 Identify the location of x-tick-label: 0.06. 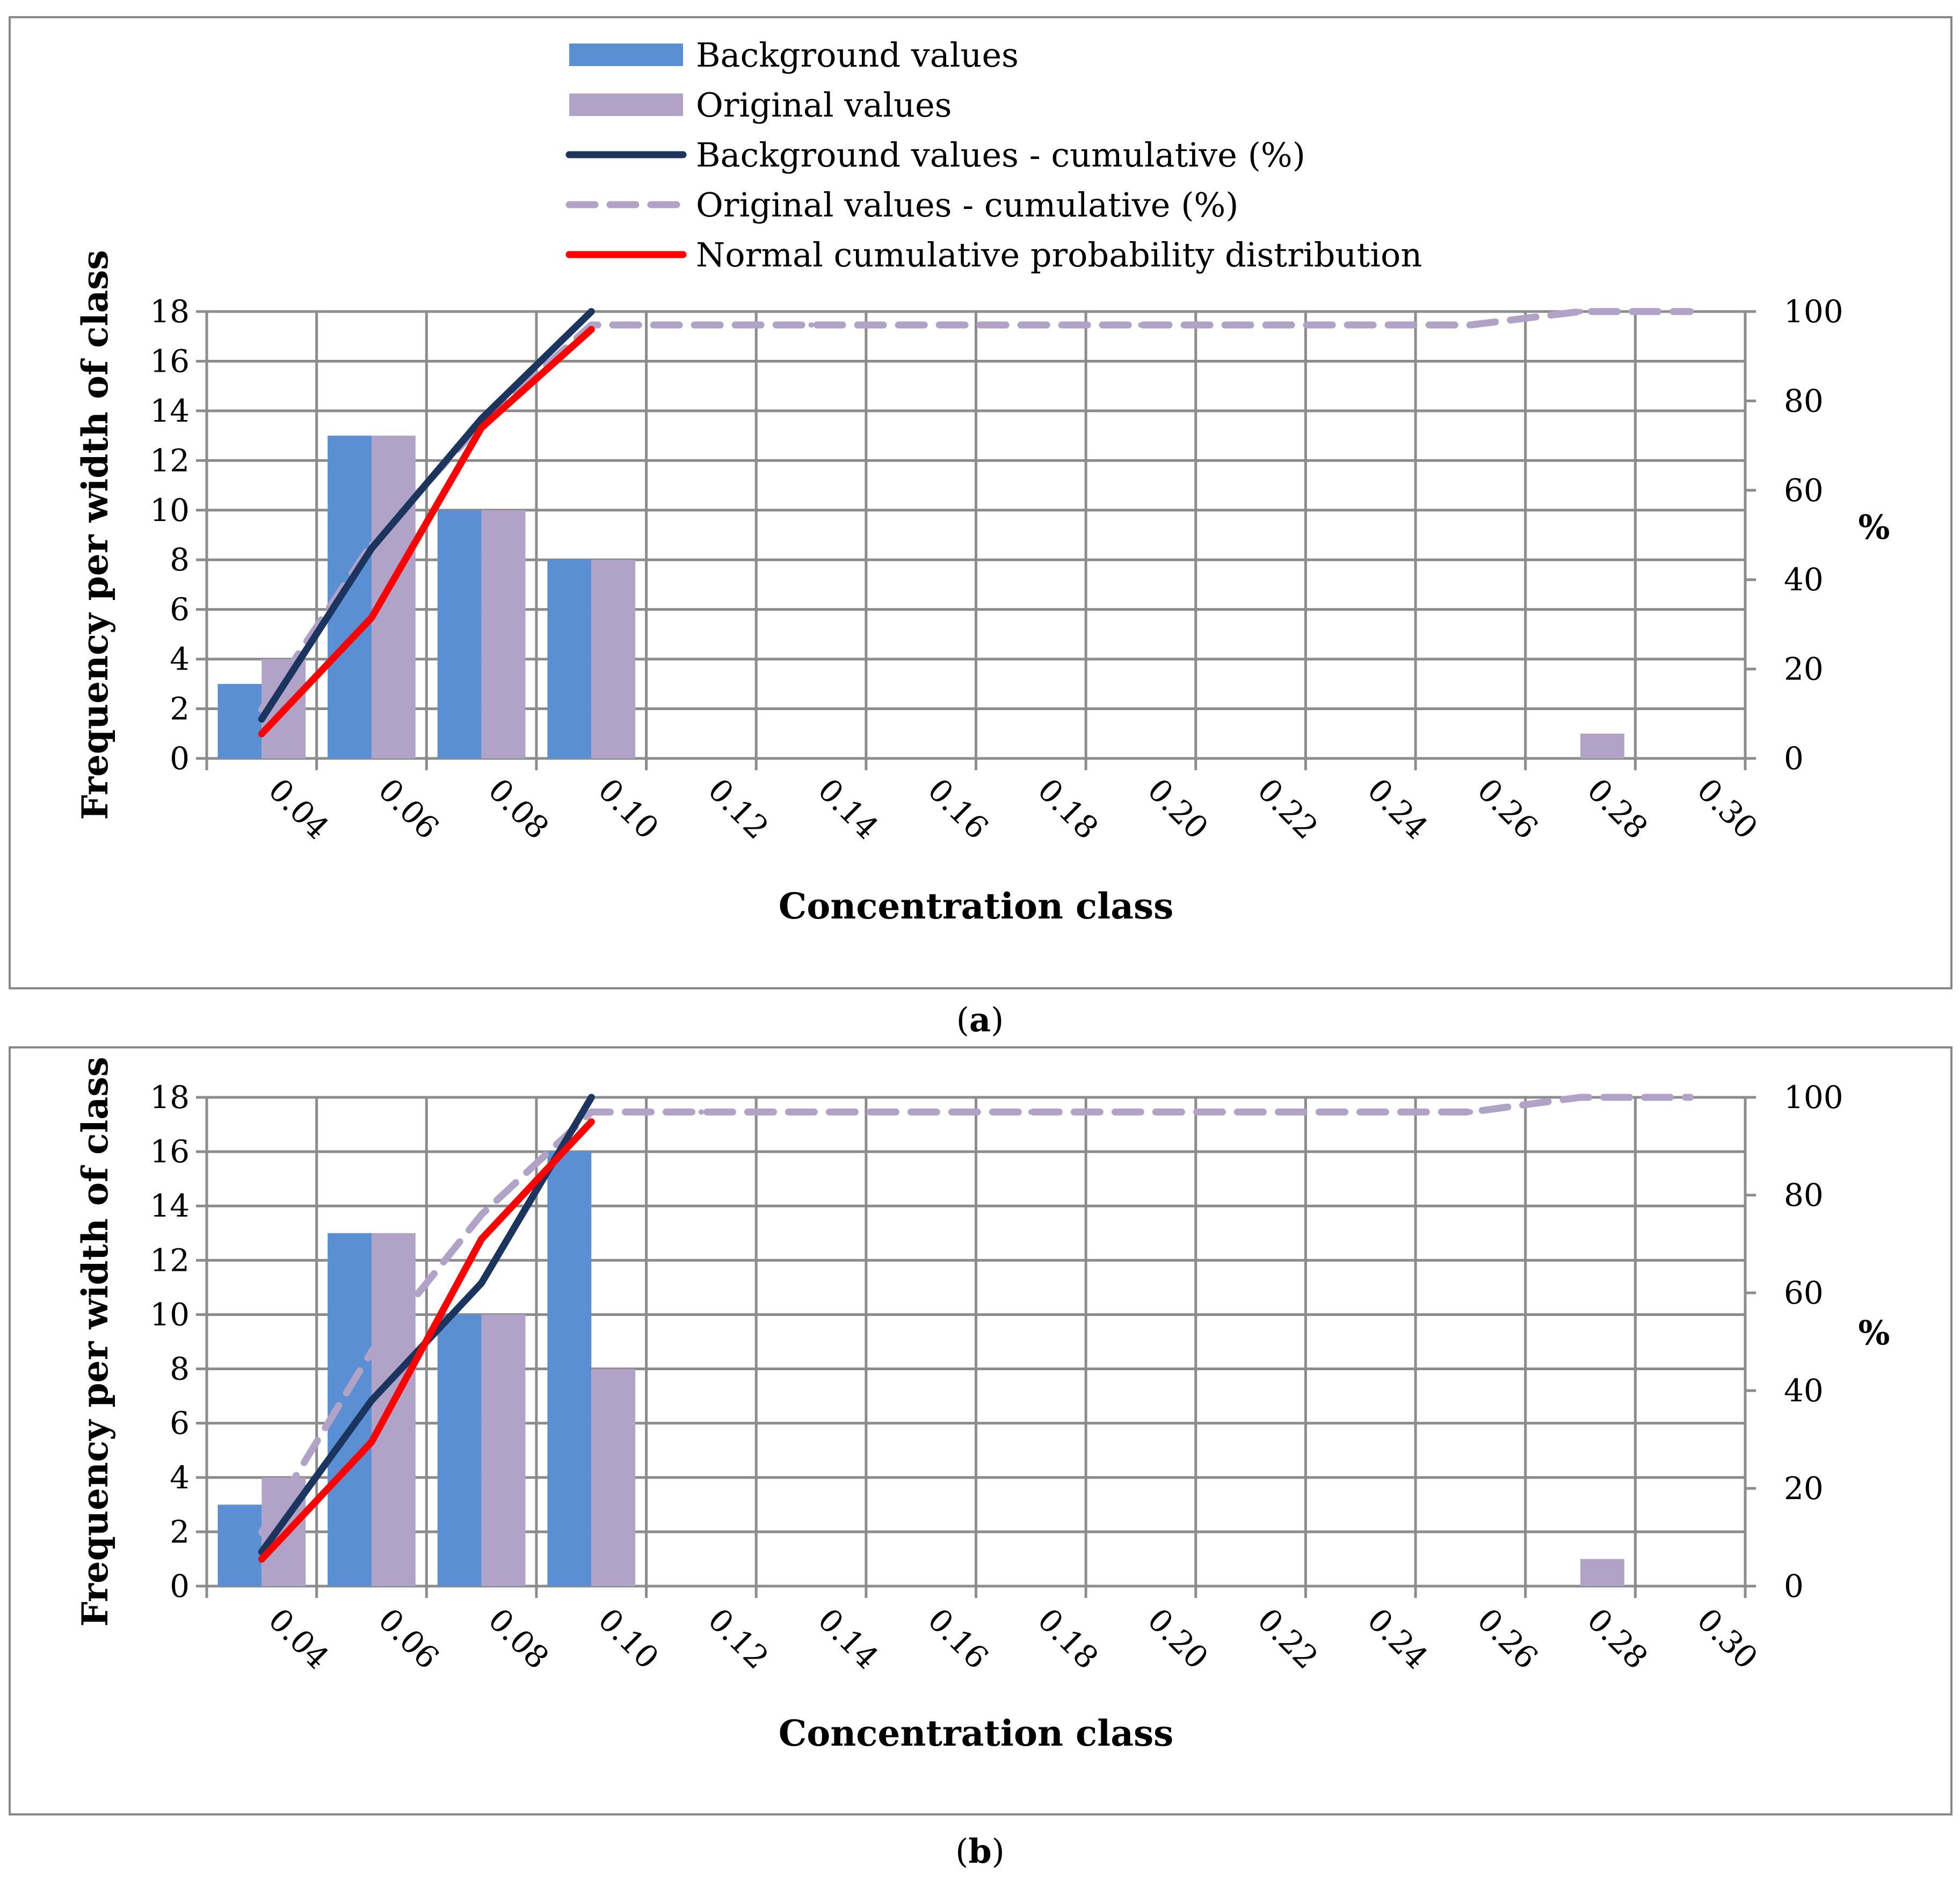
(408, 808).